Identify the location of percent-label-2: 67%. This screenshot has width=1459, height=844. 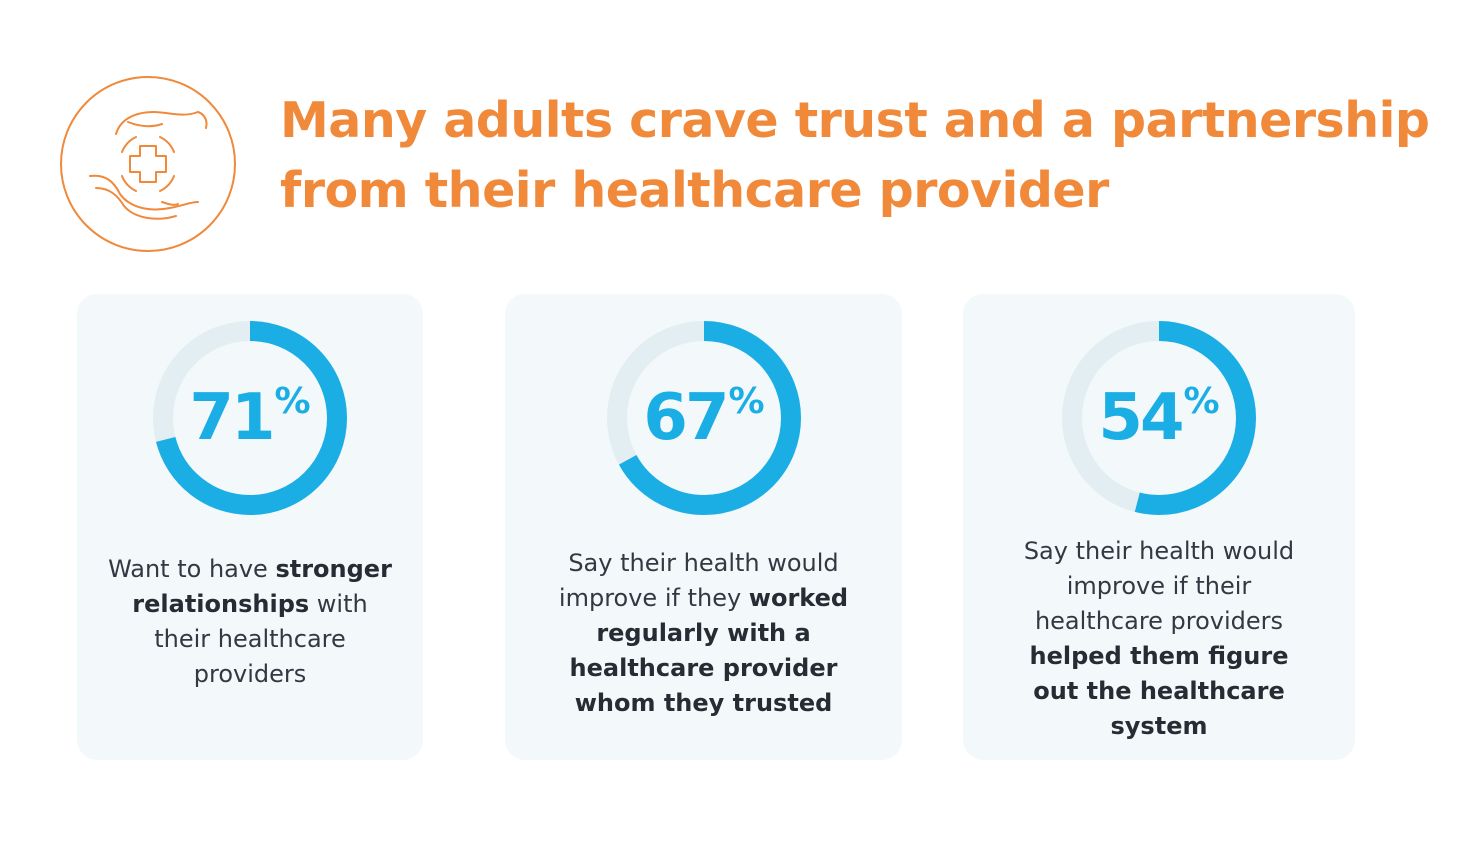
(704, 418).